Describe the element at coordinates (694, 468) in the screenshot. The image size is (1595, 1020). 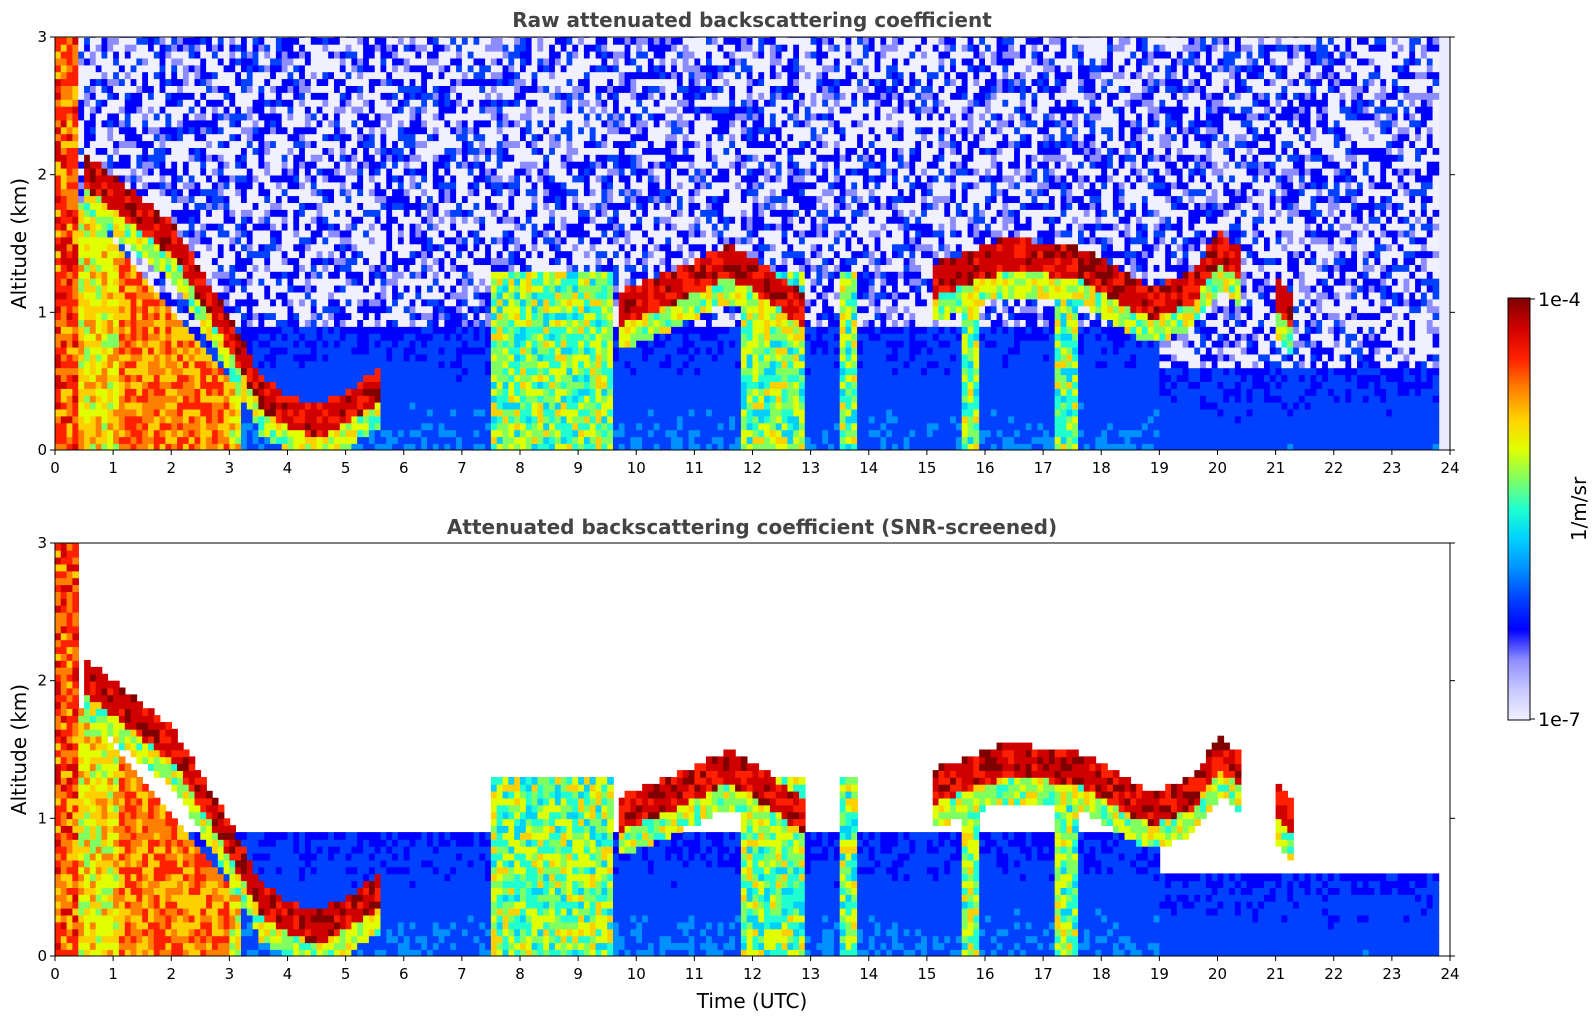
I see `raw-x-tick-label: 11` at that location.